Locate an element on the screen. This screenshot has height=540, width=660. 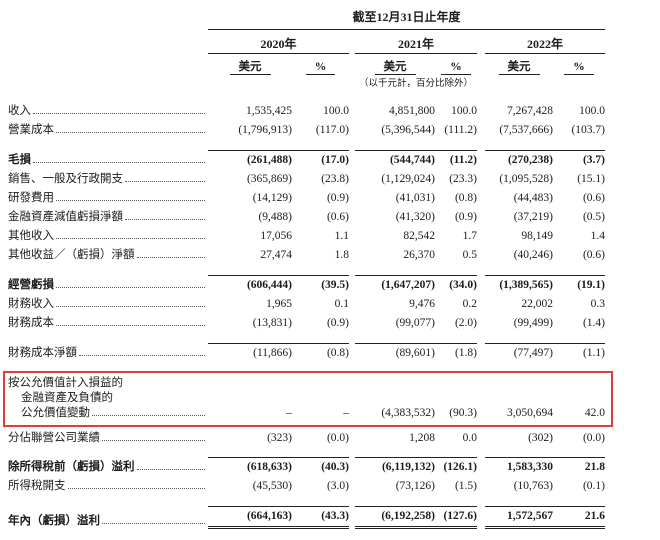
value-cell: (5,396,544) is located at coordinates (408, 130).